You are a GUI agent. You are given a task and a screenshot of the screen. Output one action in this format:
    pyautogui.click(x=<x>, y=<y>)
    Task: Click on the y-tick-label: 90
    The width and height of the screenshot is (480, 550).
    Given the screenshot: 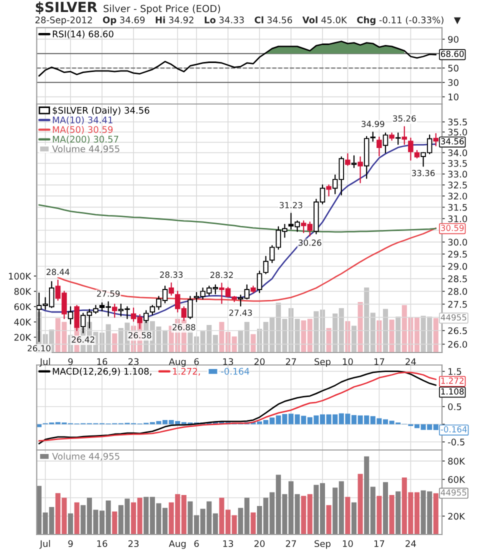 What is the action you would take?
    pyautogui.click(x=453, y=39)
    